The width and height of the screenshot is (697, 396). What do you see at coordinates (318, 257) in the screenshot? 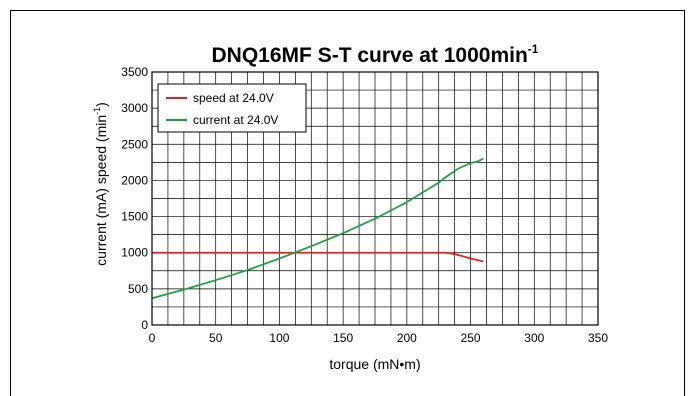
I see `series-line-speed` at bounding box center [318, 257].